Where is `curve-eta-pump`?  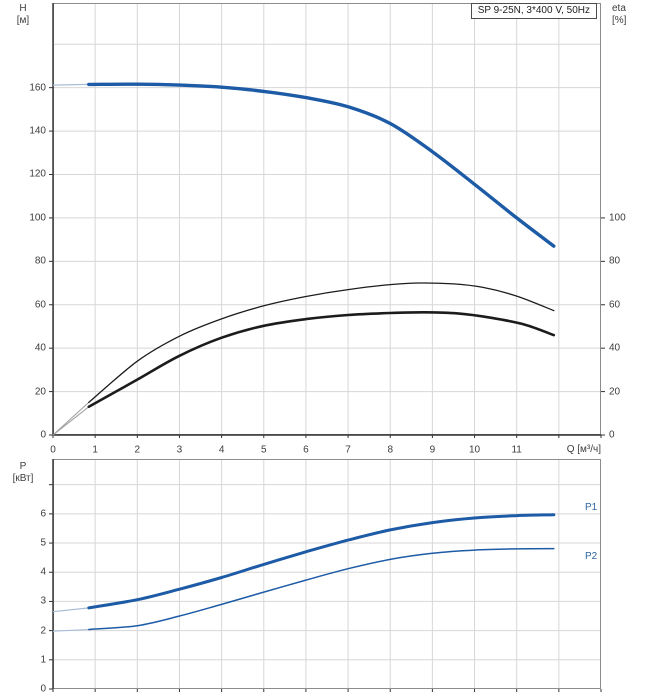
curve-eta-pump is located at coordinates (321, 343).